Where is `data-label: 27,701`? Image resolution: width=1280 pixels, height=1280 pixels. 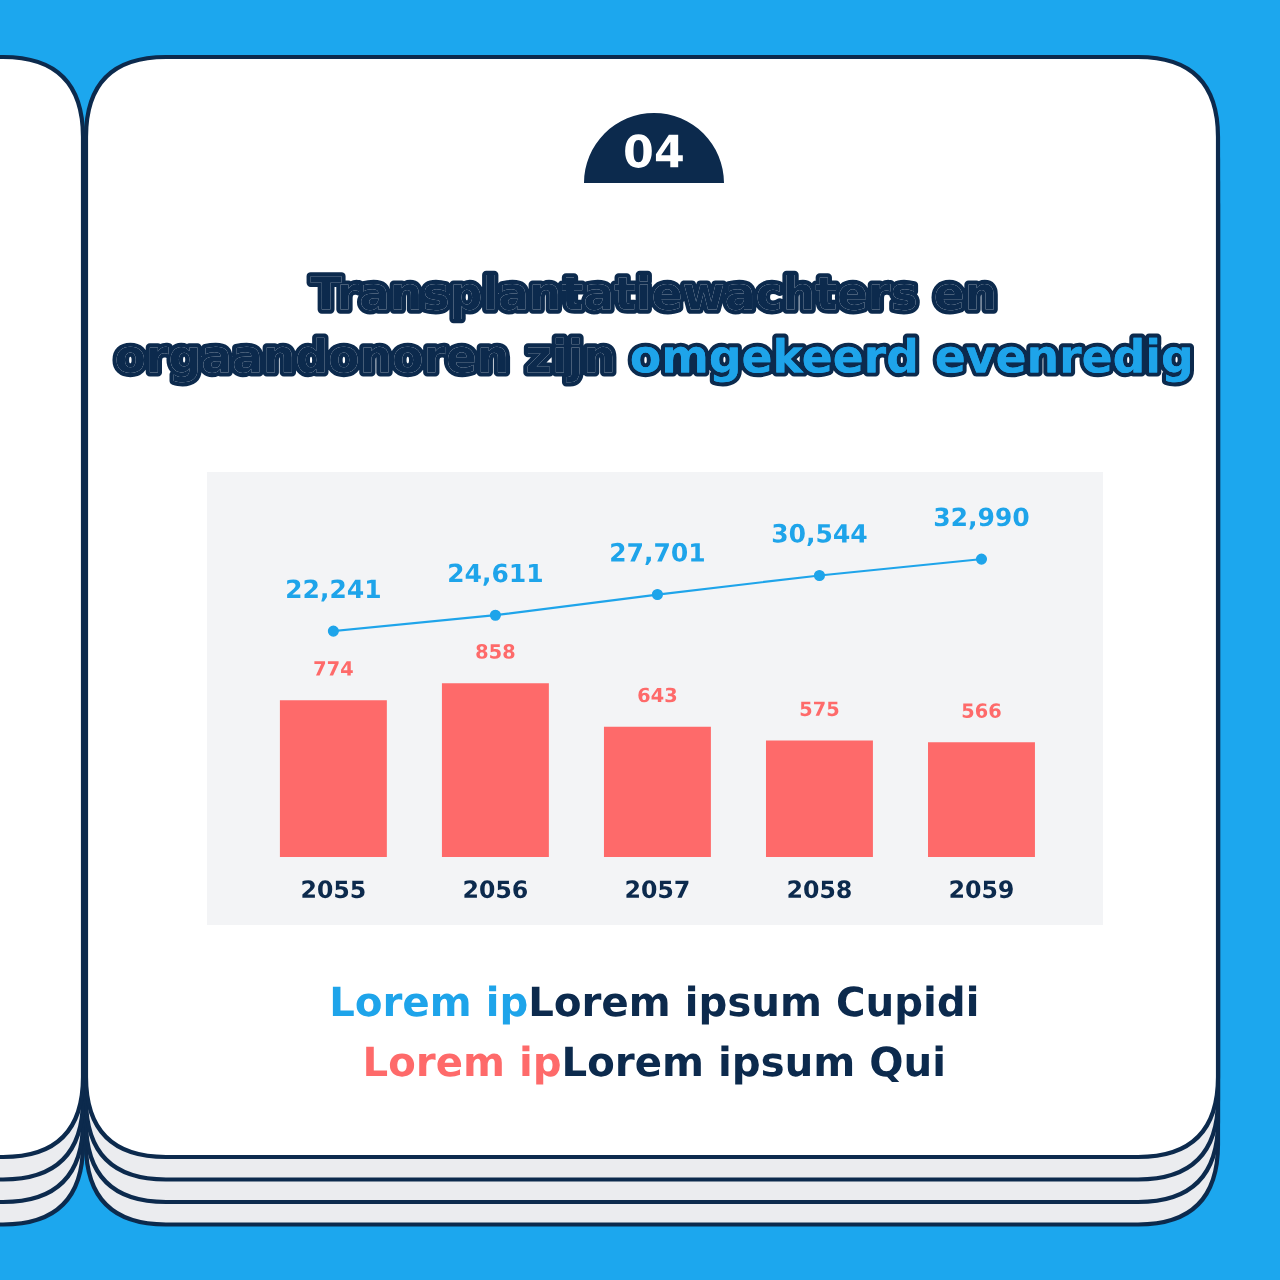
data-label: 27,701 is located at coordinates (657, 553).